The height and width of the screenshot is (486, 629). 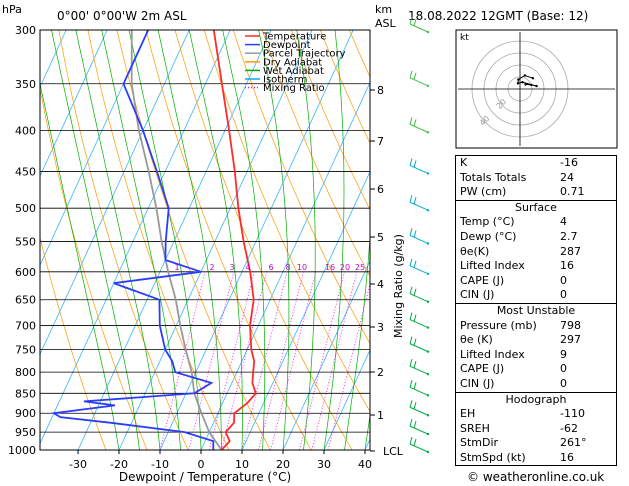 I want to click on stat-label: CAPE (J), so click(x=482, y=369).